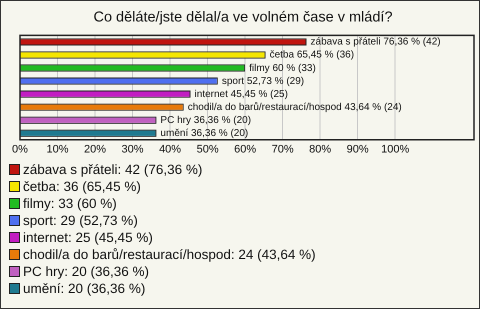 The width and height of the screenshot is (480, 309). Describe the element at coordinates (243, 18) in the screenshot. I see `chart-title: Co děláte/jste dělal/a ve volném čase v mládí?` at that location.